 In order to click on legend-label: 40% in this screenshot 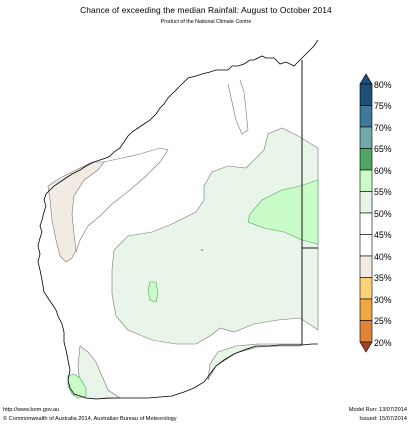, I will do `click(383, 257)`.